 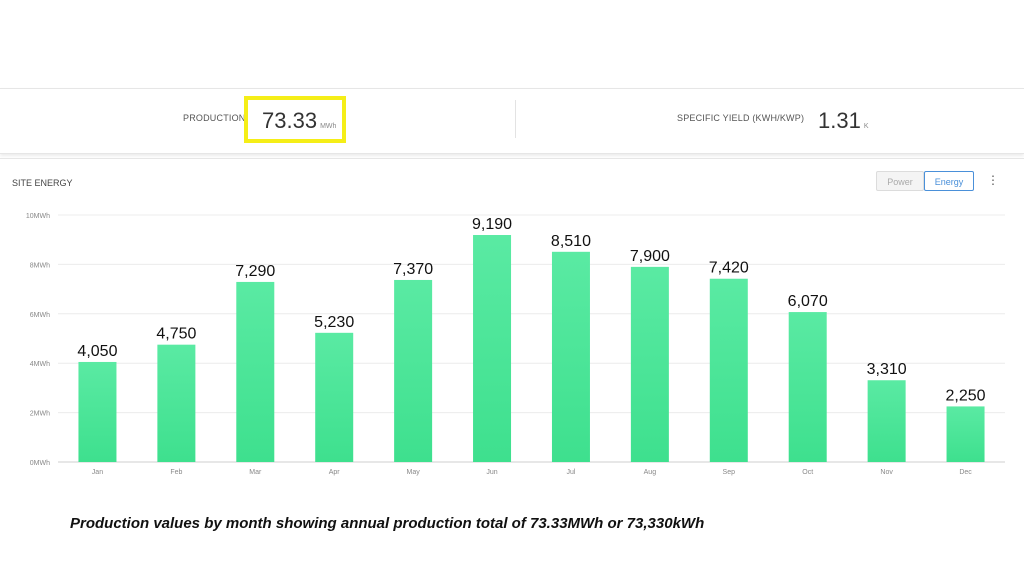 I want to click on data-label: 4,750, so click(x=176, y=334).